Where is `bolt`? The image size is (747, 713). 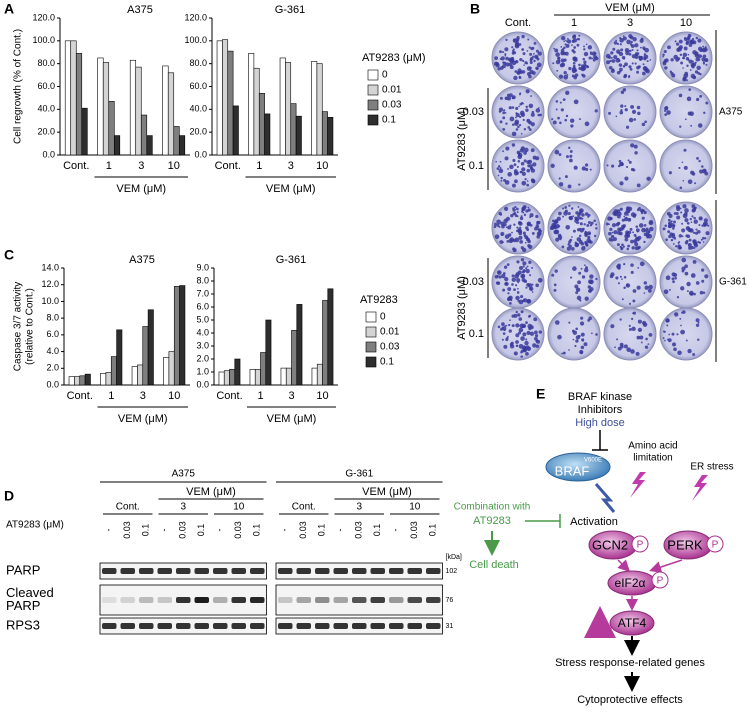 bolt is located at coordinates (700, 488).